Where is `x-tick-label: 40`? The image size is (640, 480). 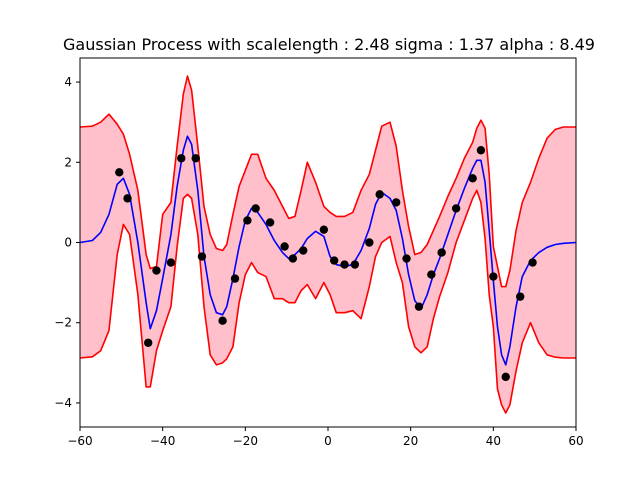 x-tick-label: 40 is located at coordinates (493, 441).